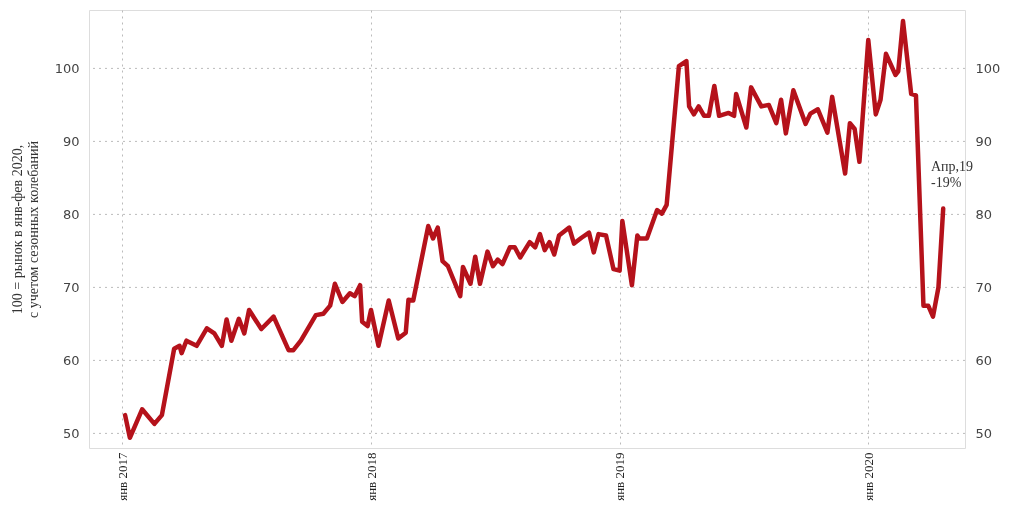 This screenshot has width=1010, height=506. I want to click on y-tick-label: 100, so click(67, 68).